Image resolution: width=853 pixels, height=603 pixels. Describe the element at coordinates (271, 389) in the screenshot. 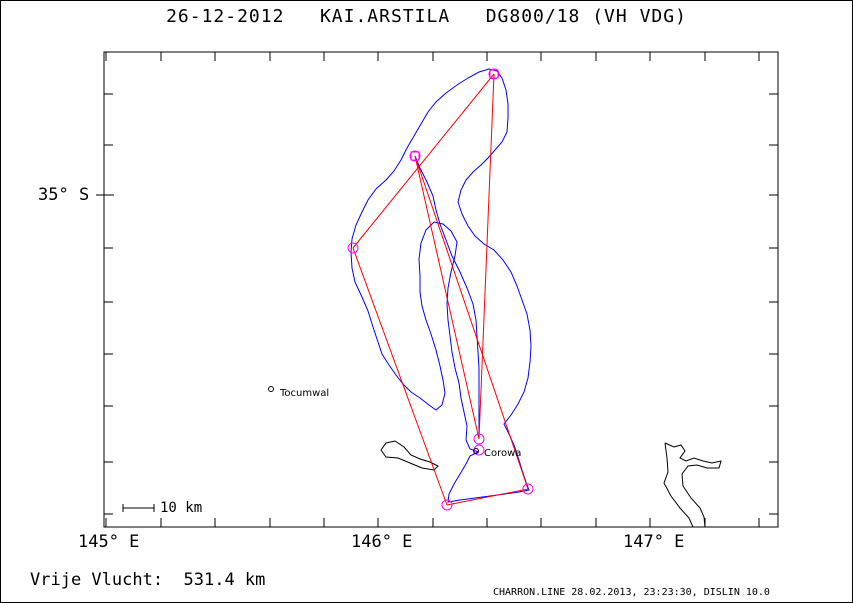

I see `tocumwal-marker` at that location.